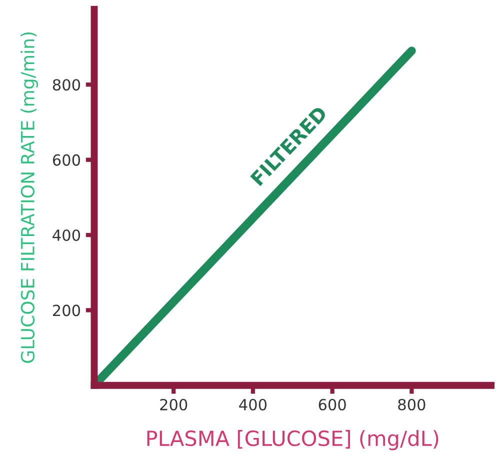  I want to click on y-tick-label: 800, so click(66, 85).